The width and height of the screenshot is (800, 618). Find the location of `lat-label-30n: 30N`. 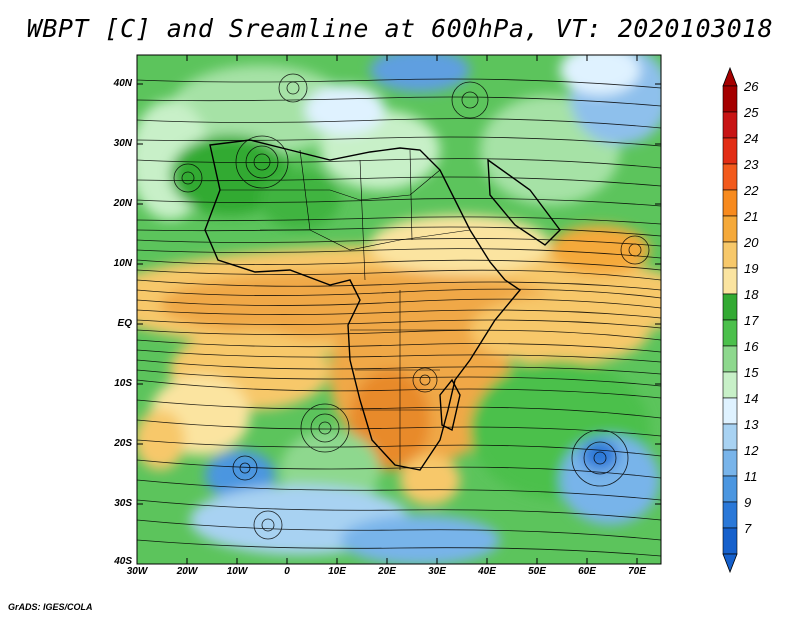

lat-label-30n: 30N is located at coordinates (122, 143).